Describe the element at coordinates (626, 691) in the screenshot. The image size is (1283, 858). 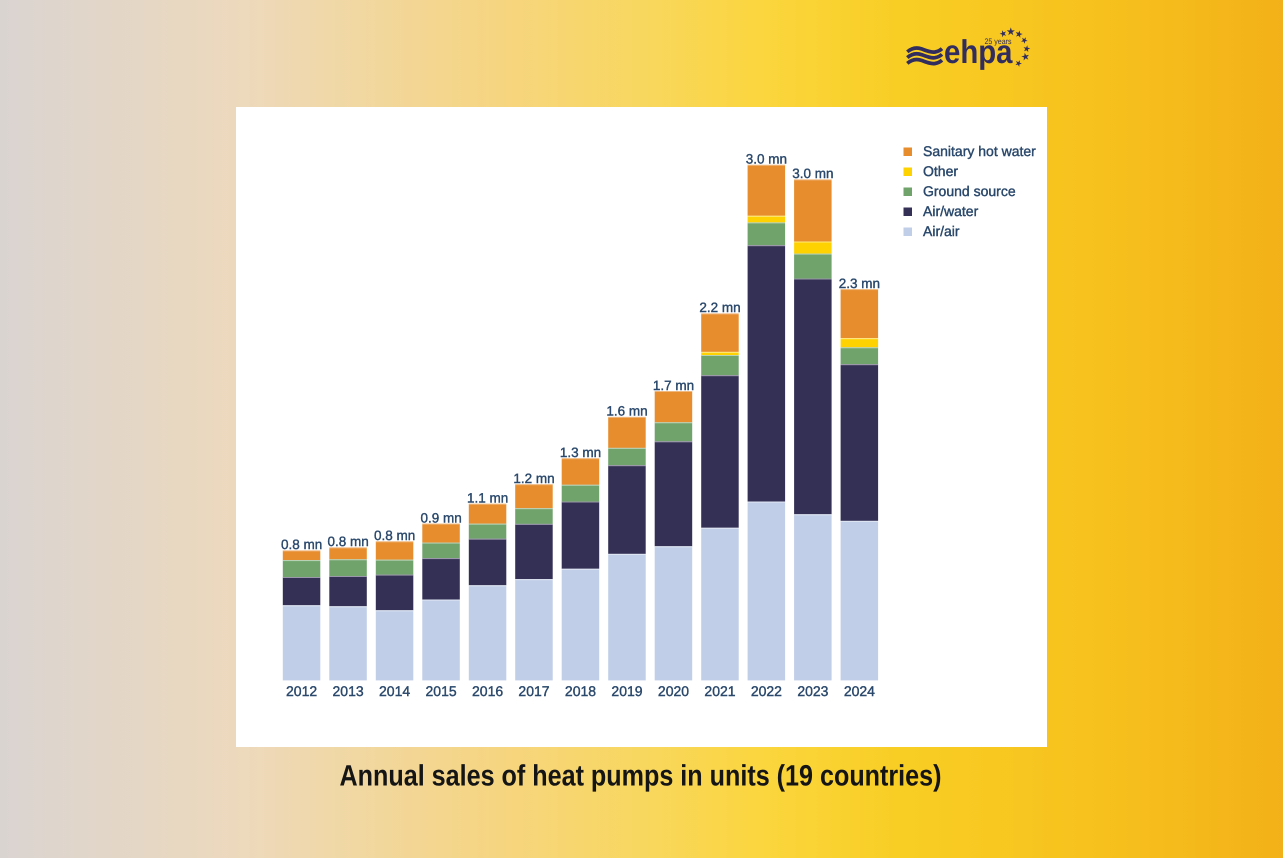
I see `svg-text: 2019` at that location.